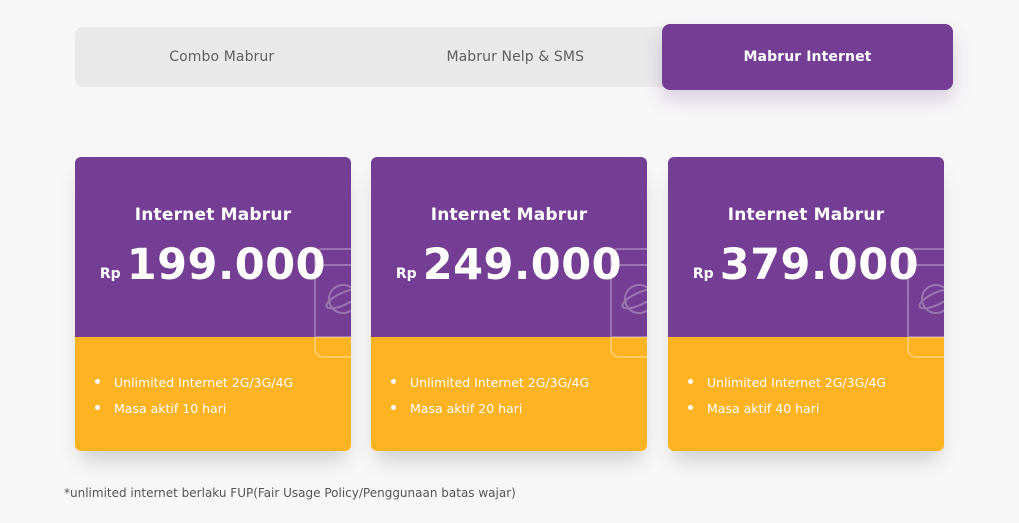  I want to click on price-amount: 379.000, so click(819, 265).